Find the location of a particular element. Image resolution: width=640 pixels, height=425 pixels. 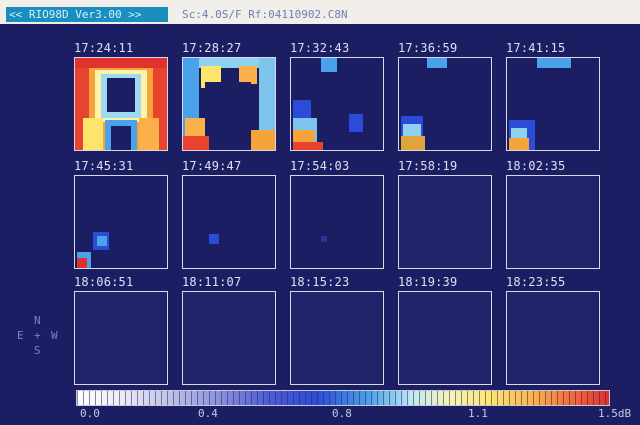

compass-south: S is located at coordinates (37, 350).